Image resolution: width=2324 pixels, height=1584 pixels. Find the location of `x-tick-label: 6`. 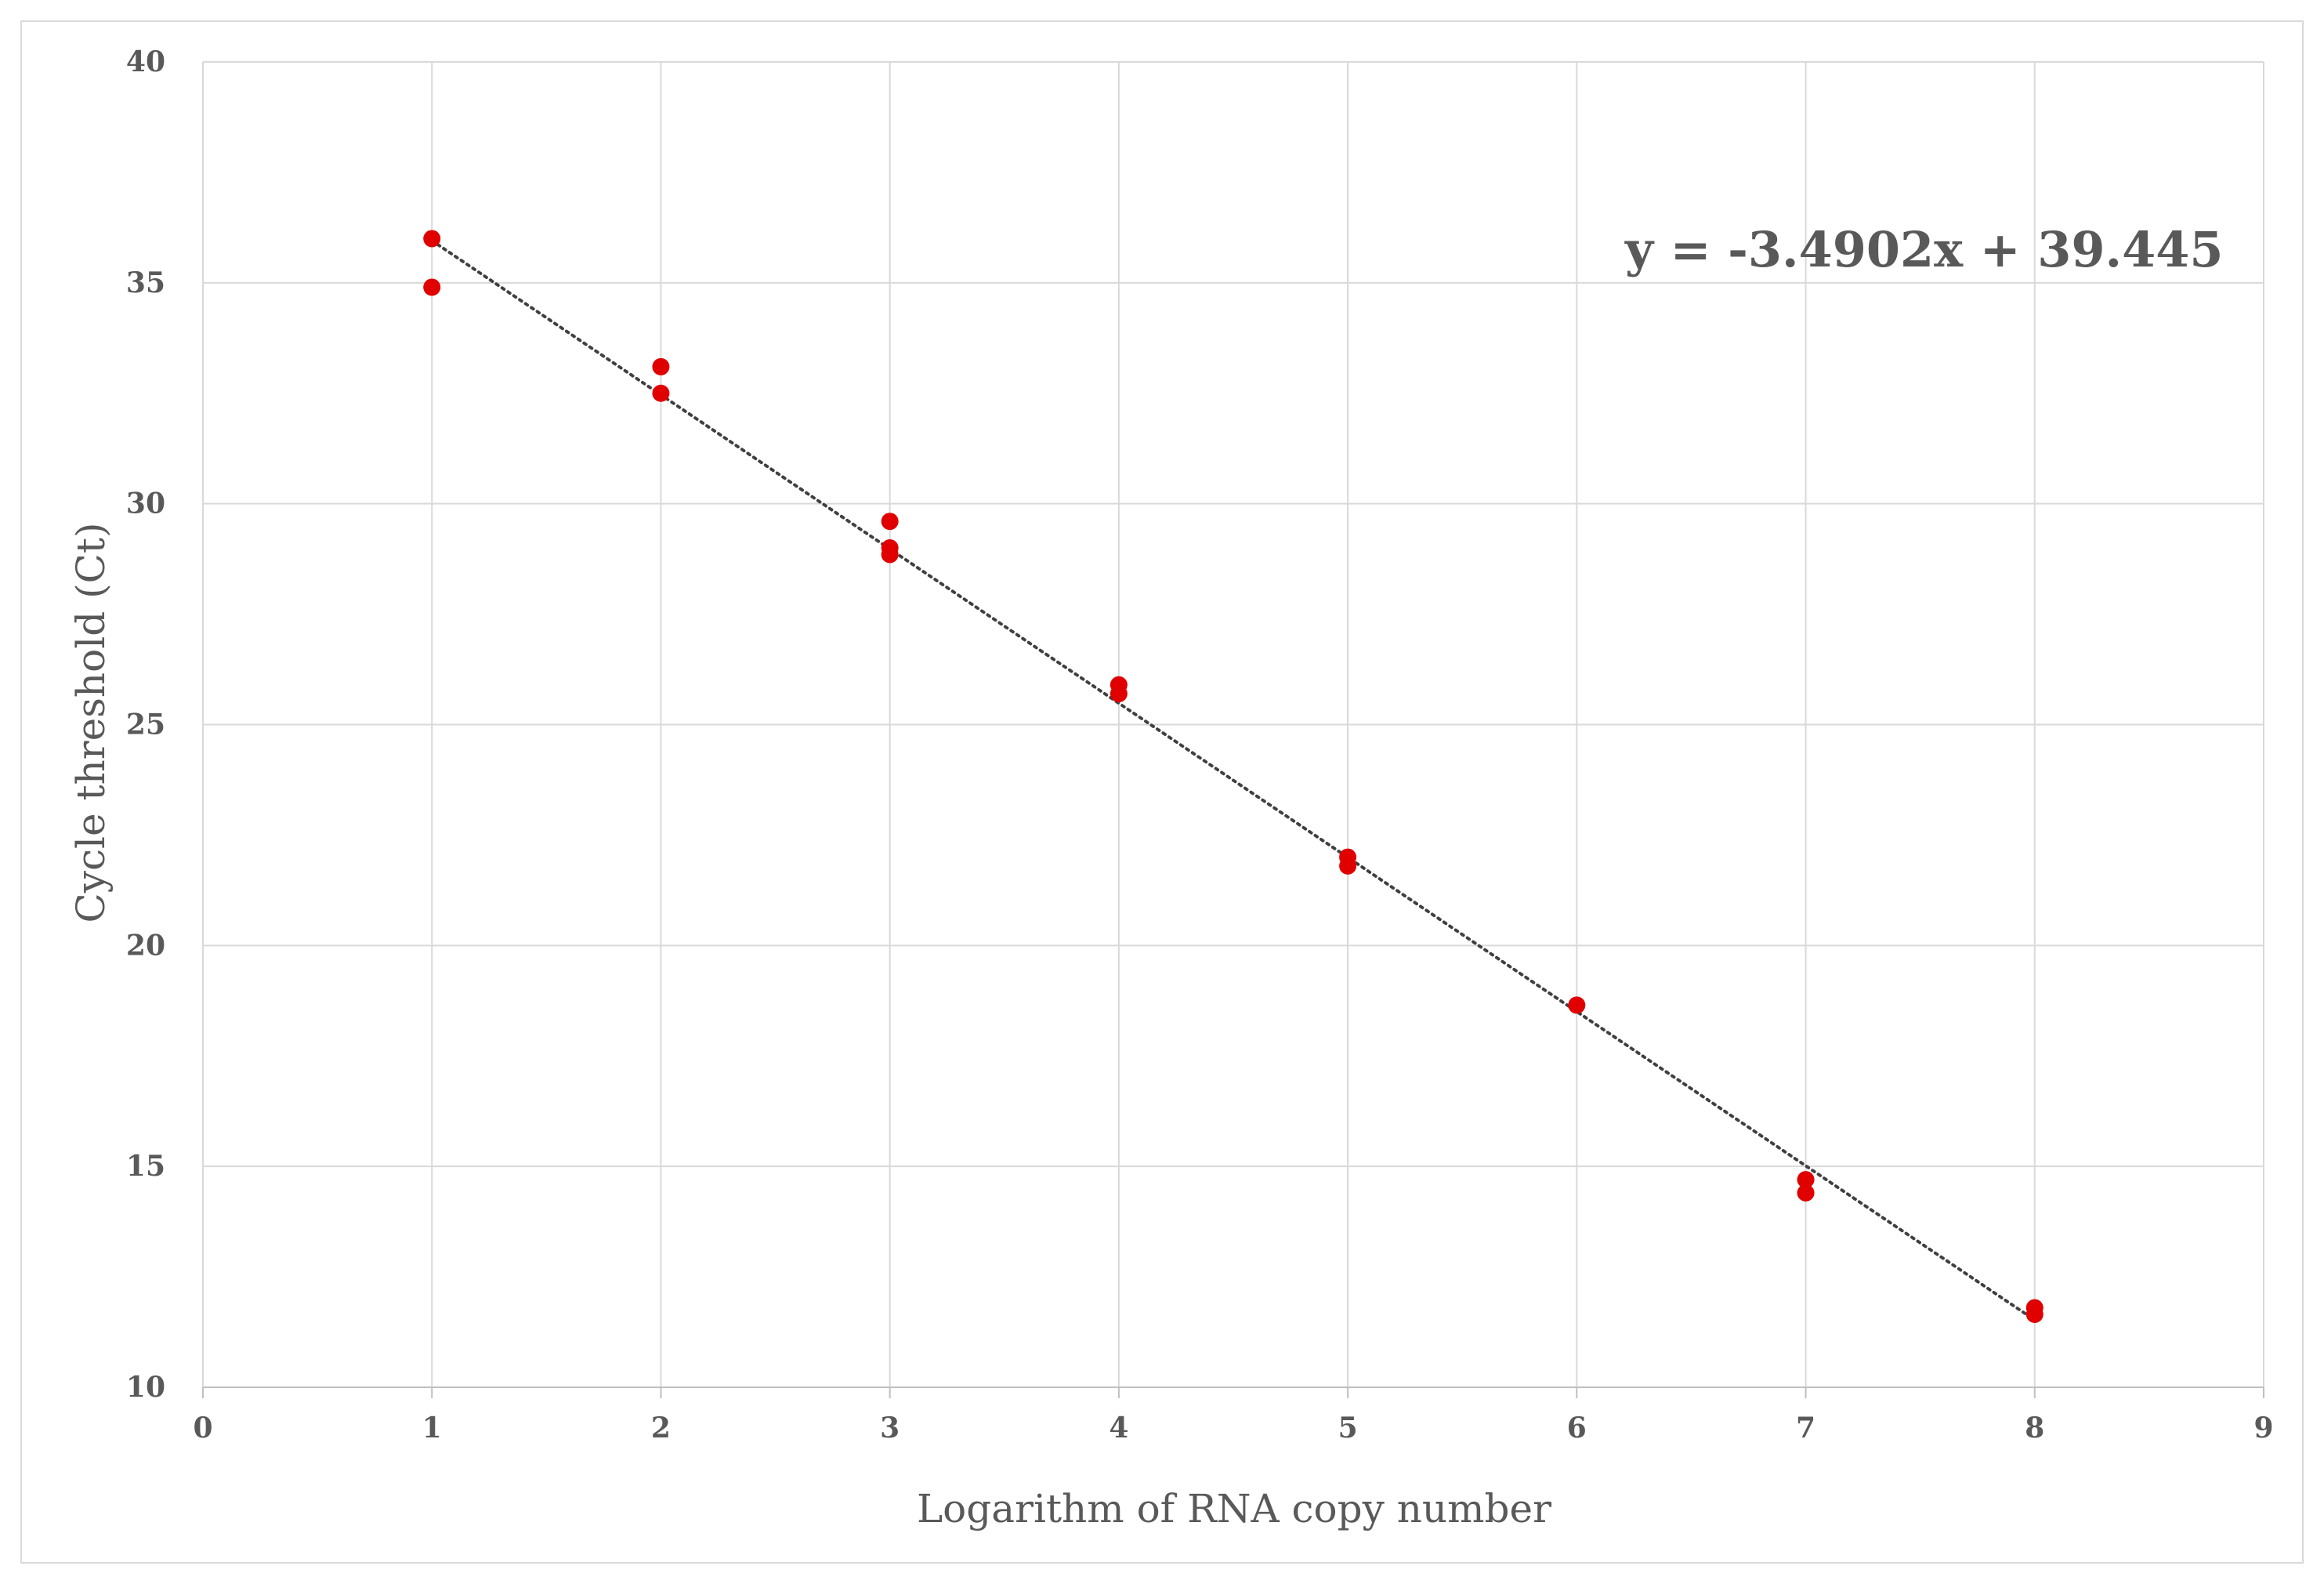

x-tick-label: 6 is located at coordinates (1577, 1428).